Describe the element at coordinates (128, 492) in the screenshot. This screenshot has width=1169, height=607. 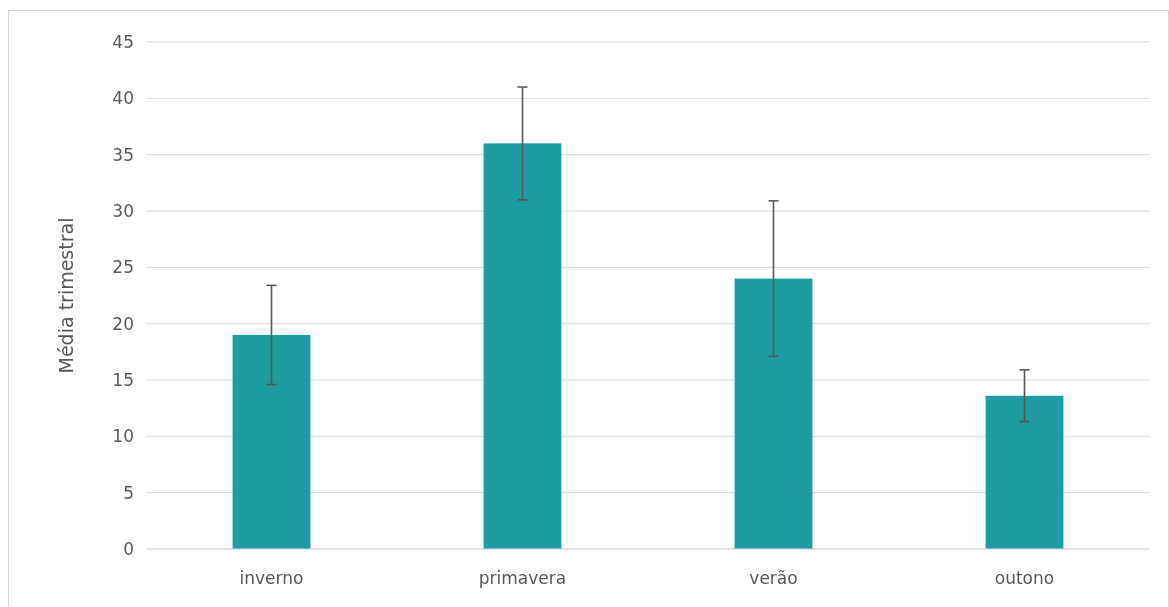
I see `y-tick-label: 5` at that location.